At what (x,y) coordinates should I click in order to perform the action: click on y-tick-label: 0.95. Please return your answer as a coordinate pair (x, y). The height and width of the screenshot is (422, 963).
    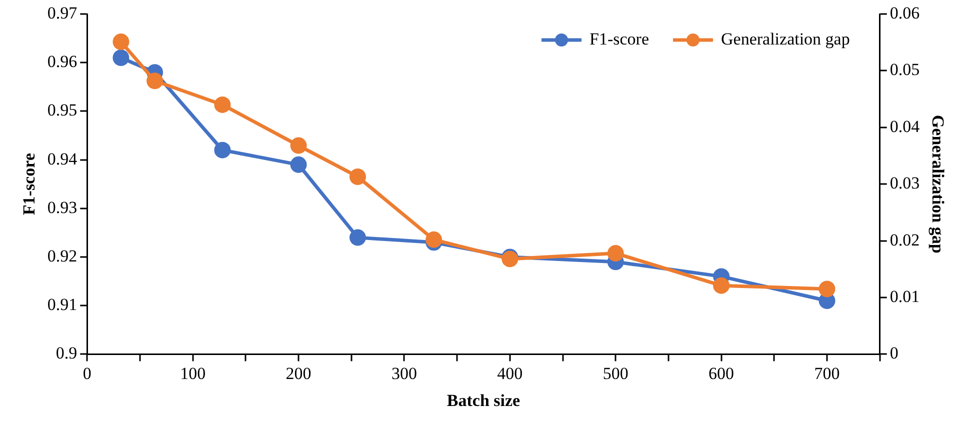
    Looking at the image, I should click on (62, 110).